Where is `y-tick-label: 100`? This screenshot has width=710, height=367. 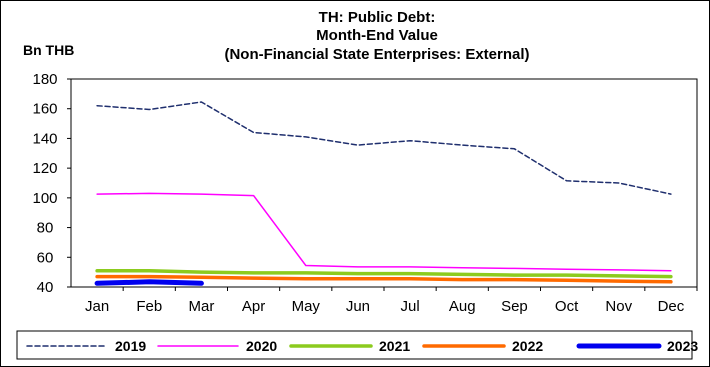
y-tick-label: 100 is located at coordinates (44, 198).